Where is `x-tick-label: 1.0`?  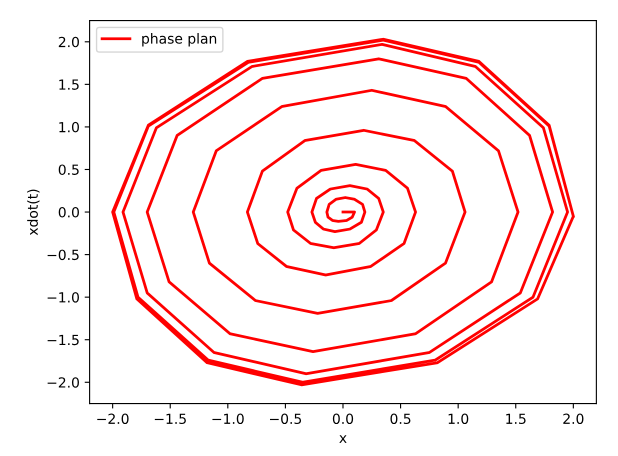 x-tick-label: 1.0 is located at coordinates (458, 419).